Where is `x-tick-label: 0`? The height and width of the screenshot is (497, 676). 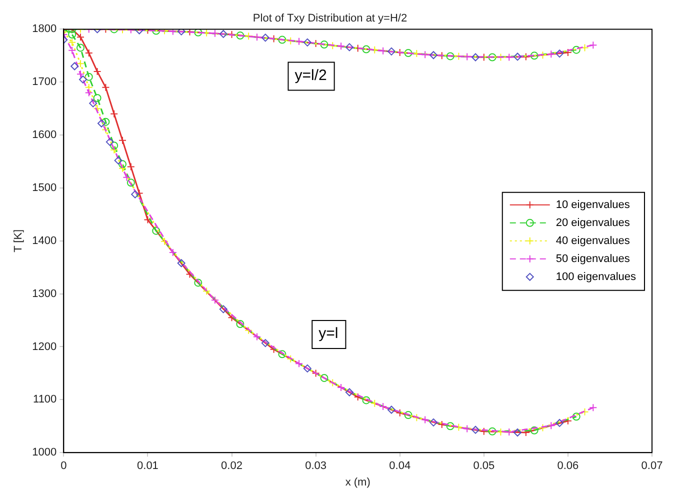
x-tick-label: 0 is located at coordinates (63, 466).